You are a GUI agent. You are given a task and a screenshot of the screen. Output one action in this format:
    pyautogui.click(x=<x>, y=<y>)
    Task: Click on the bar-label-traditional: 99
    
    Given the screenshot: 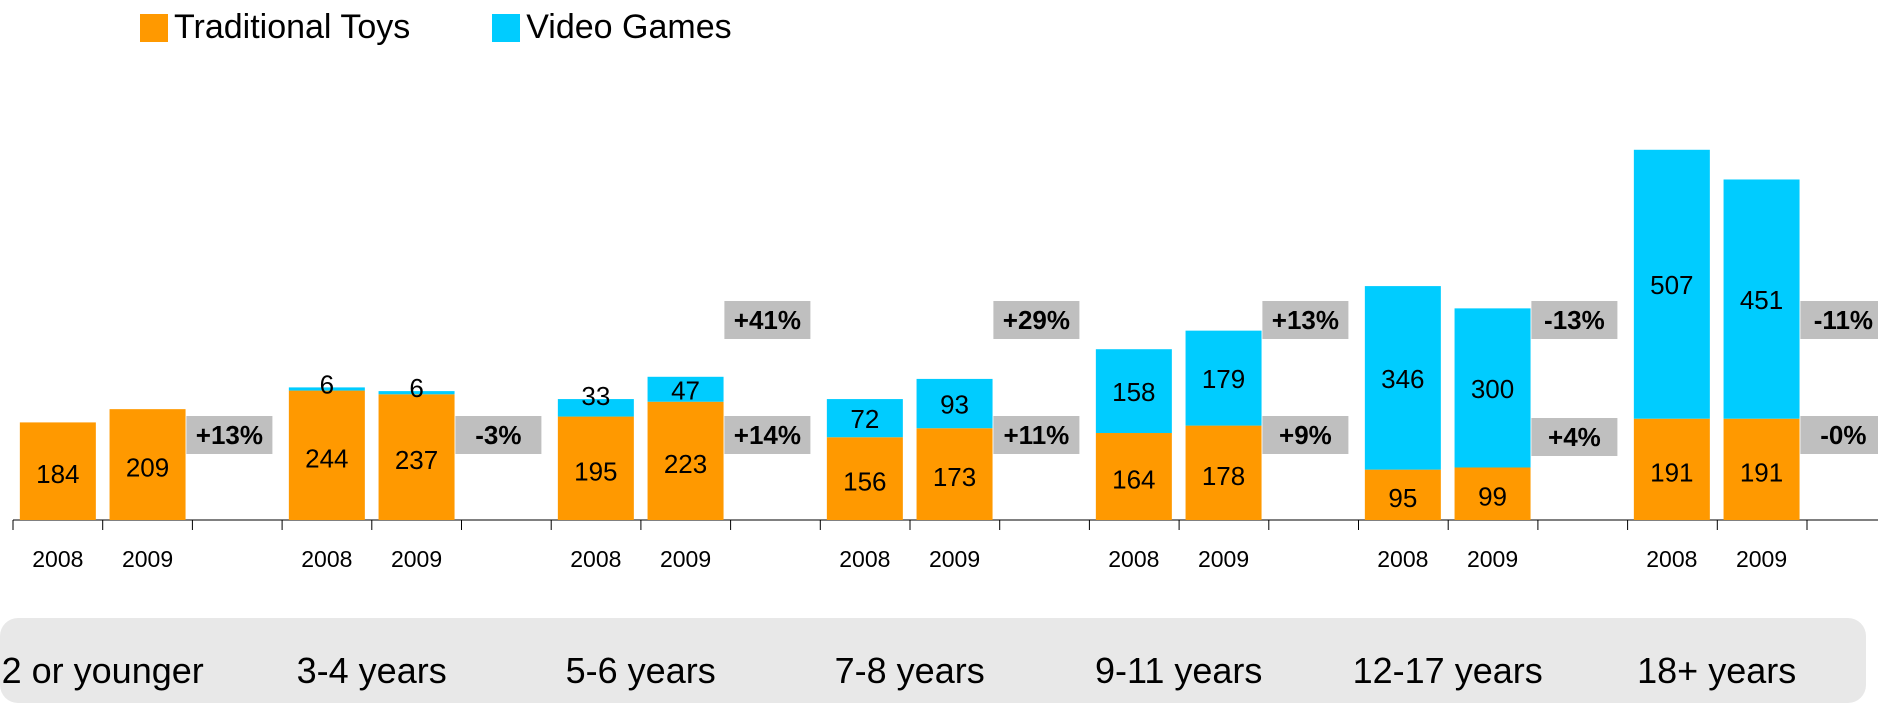 What is the action you would take?
    pyautogui.click(x=1492, y=497)
    